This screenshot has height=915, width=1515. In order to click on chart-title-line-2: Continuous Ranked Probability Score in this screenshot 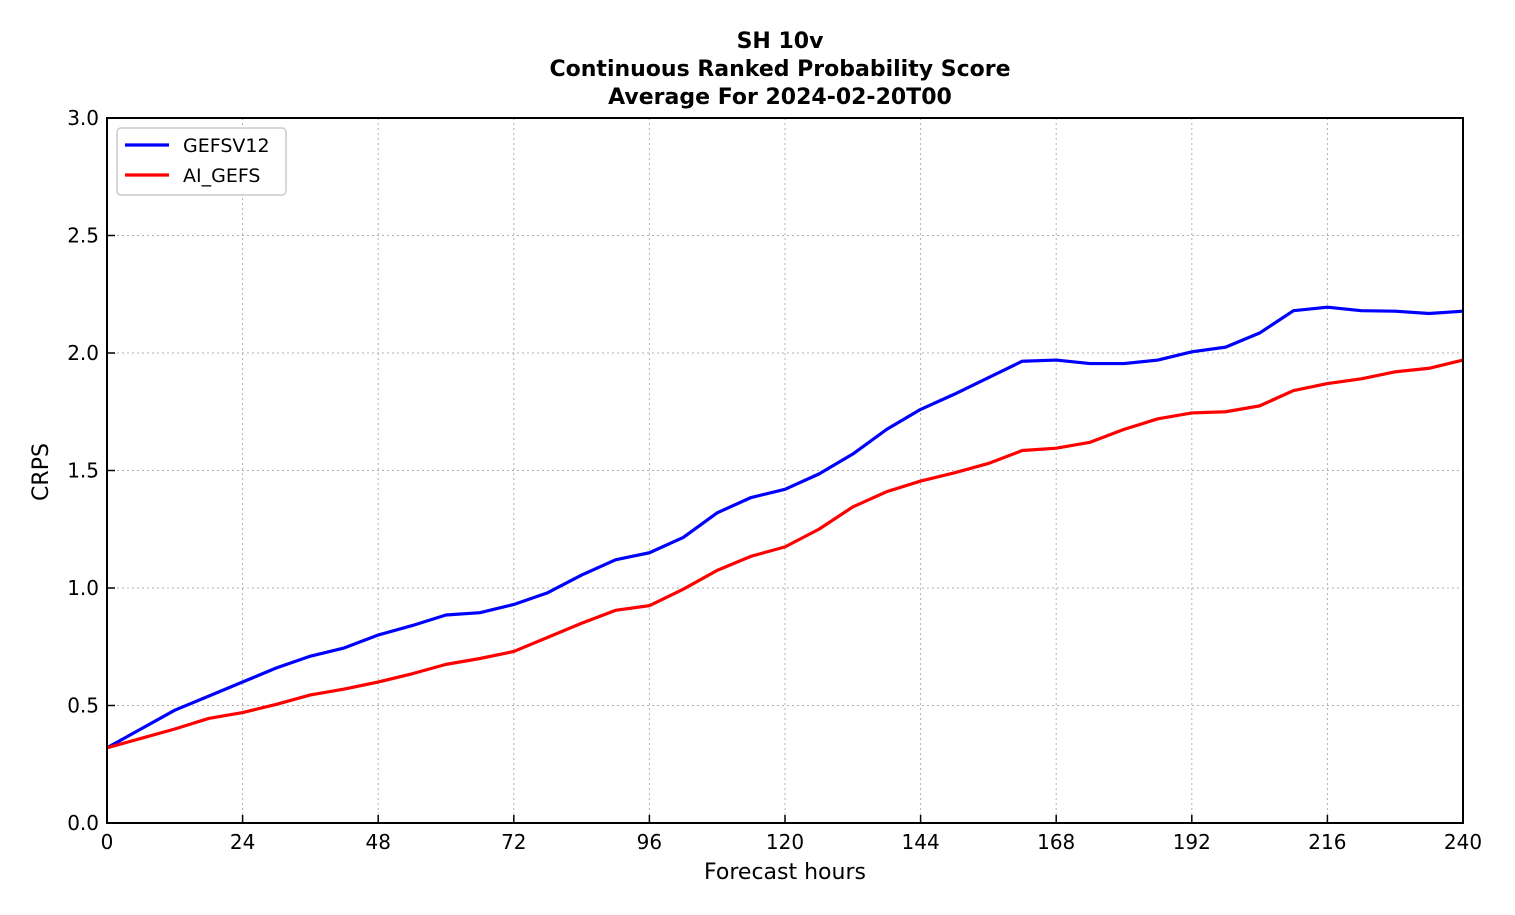, I will do `click(780, 69)`.